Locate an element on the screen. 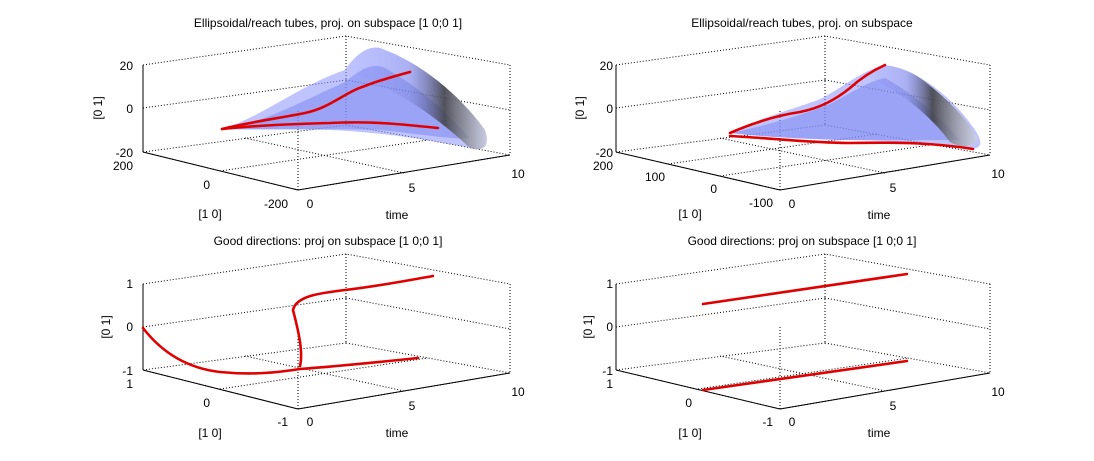 This screenshot has width=1094, height=461. chart-4-floor-right is located at coordinates (907, 358).